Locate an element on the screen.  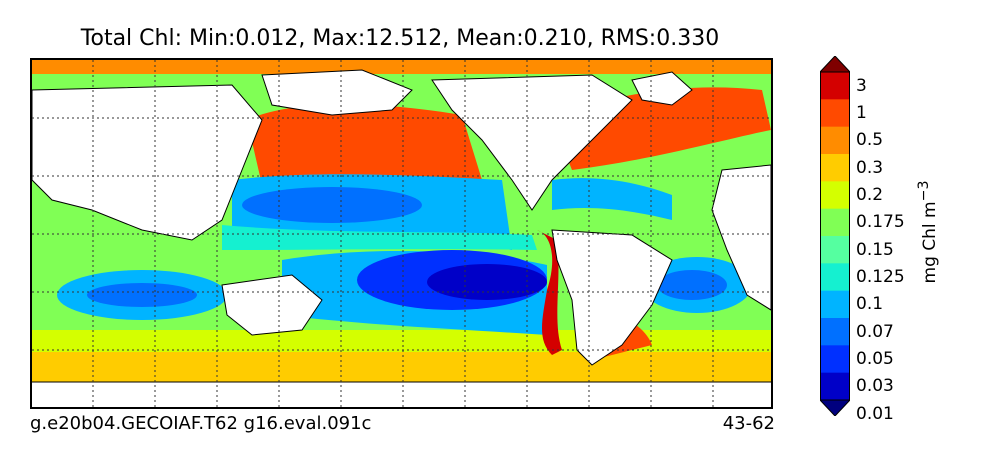
indian-ocean-gyre-core is located at coordinates (142, 295).